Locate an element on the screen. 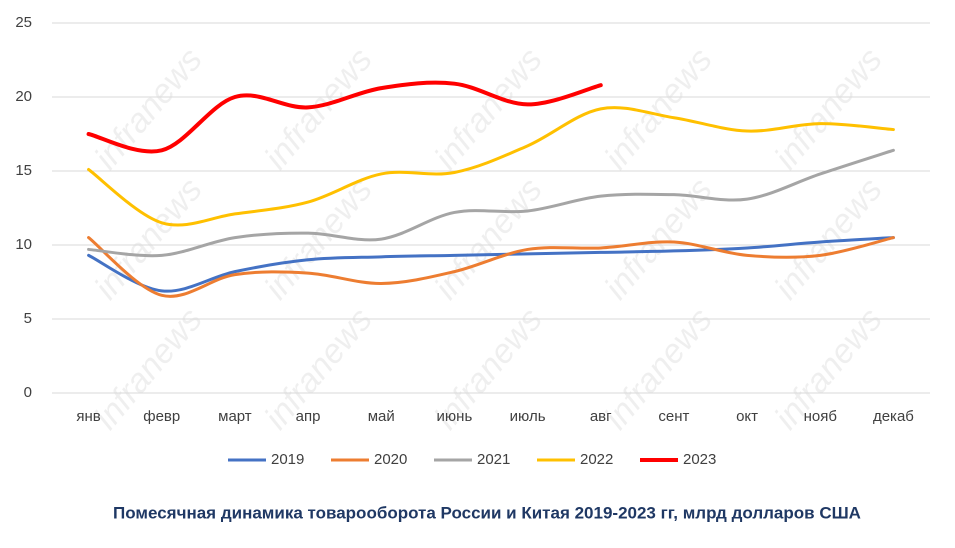 Image resolution: width=955 pixels, height=548 pixels. y-tick-label: 5 is located at coordinates (28, 318).